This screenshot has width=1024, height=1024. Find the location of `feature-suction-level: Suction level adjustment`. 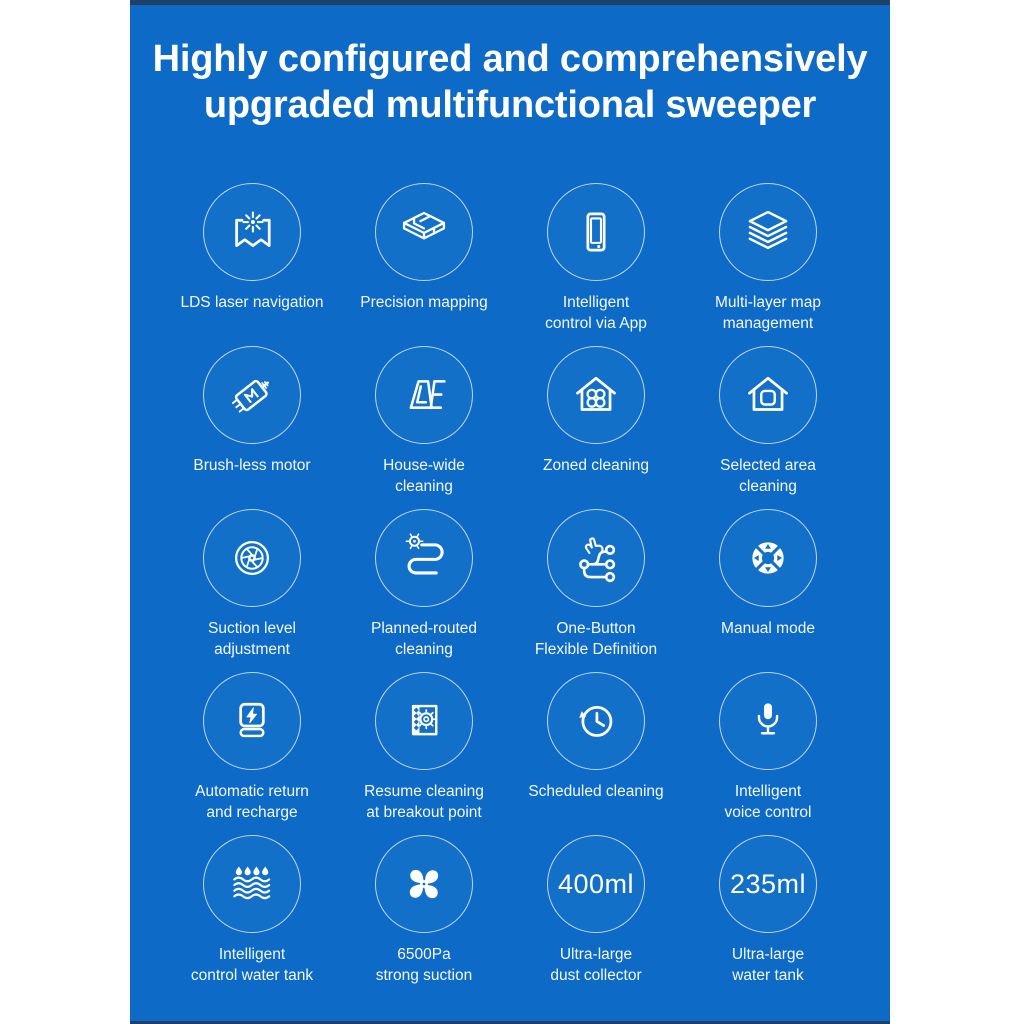

feature-suction-level: Suction level adjustment is located at coordinates (252, 590).